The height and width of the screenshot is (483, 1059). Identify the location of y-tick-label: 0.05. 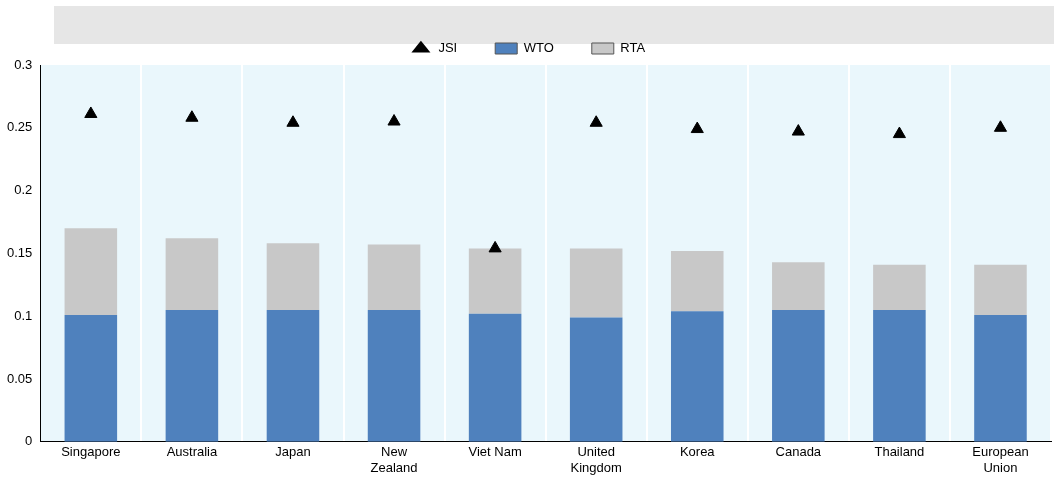
(19, 378).